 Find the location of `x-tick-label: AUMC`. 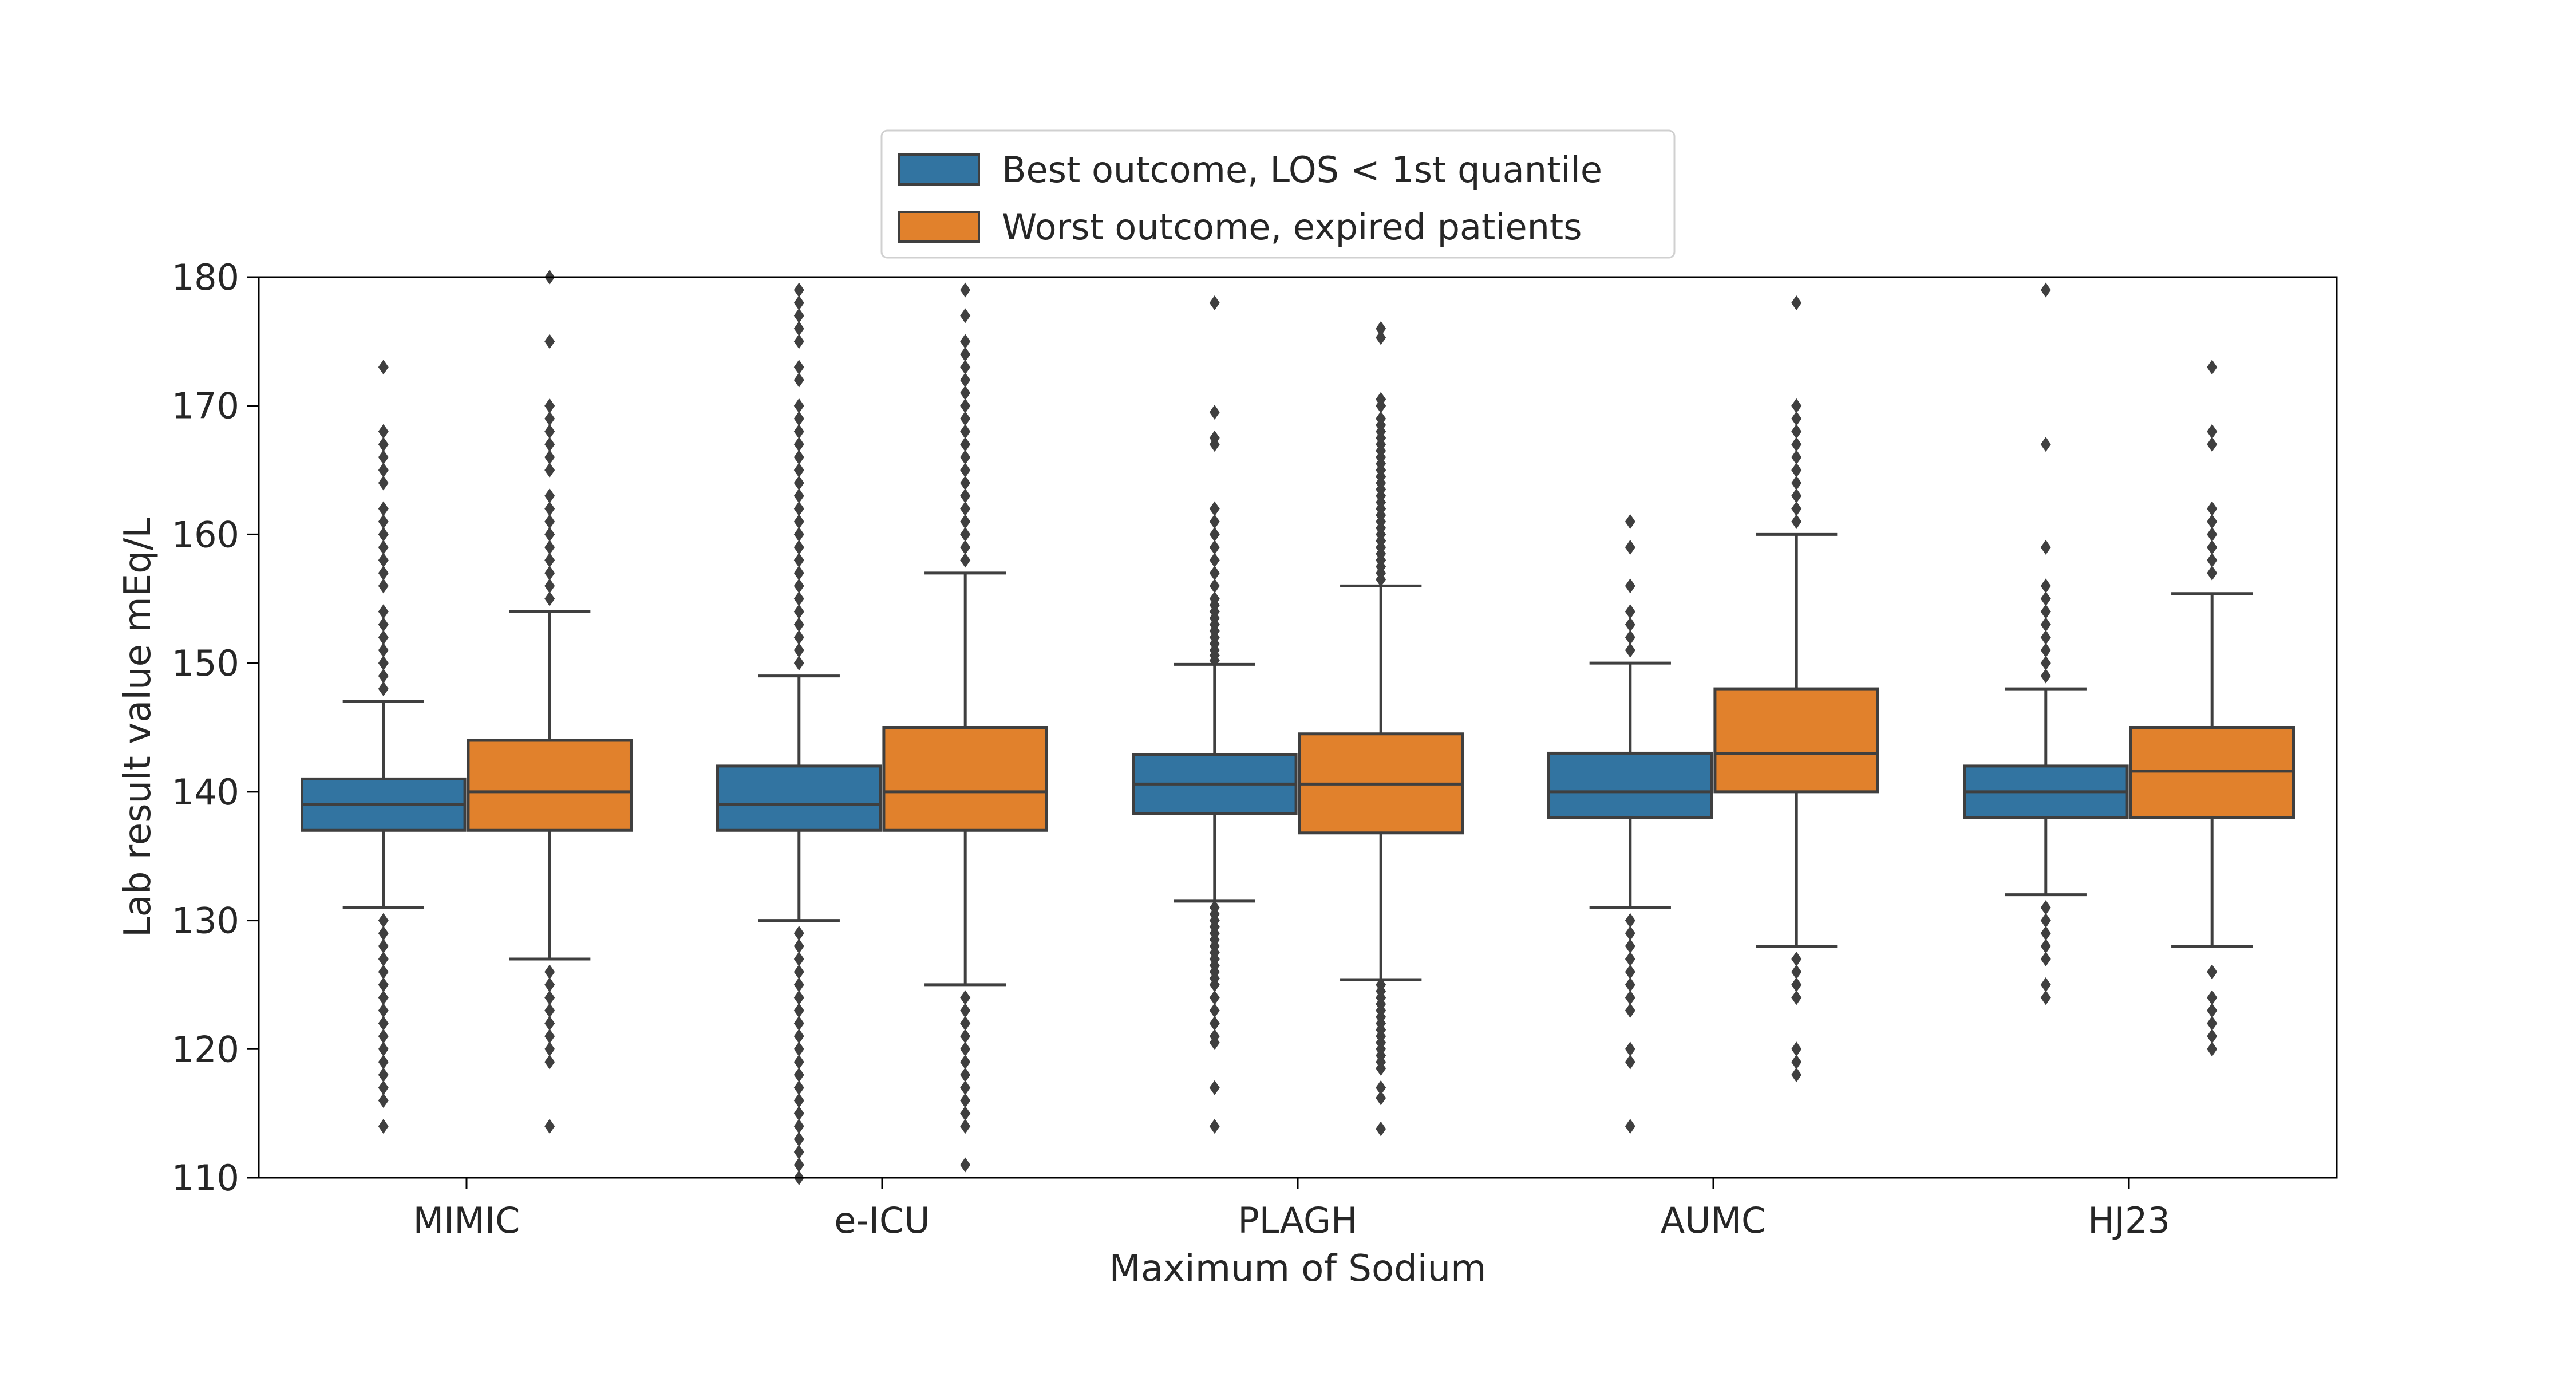

x-tick-label: AUMC is located at coordinates (1714, 1220).